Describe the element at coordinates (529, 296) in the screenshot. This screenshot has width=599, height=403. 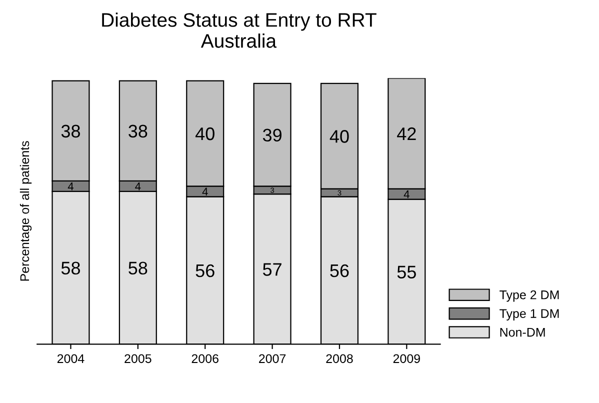
I see `legend-label: Type 2 DM` at that location.